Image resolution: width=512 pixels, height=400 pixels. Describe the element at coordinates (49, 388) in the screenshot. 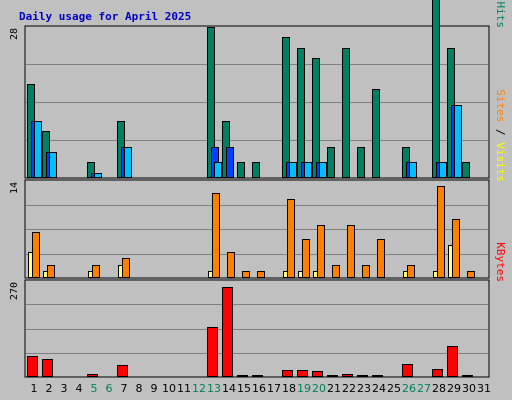

I see `x-tick-label: 2` at that location.